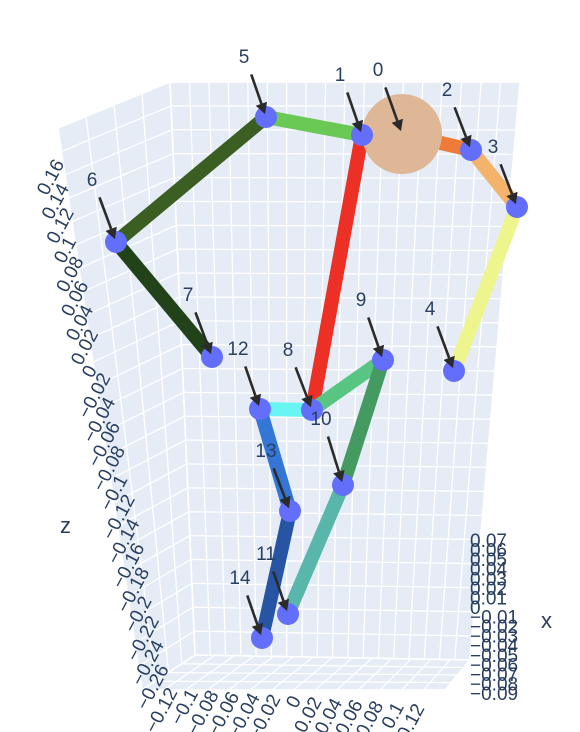 This screenshot has width=580, height=732. Describe the element at coordinates (493, 147) in the screenshot. I see `joint-label-3: 3` at that location.